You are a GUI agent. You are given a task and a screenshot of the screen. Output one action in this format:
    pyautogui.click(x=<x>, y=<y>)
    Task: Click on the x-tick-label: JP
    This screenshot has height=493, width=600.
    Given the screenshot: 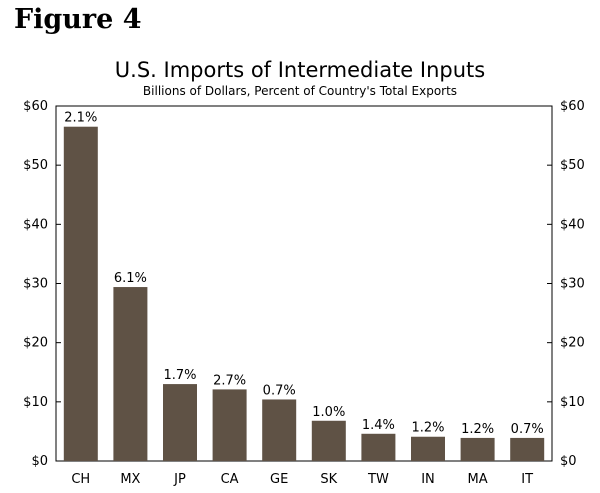 What is the action you would take?
    pyautogui.click(x=179, y=479)
    